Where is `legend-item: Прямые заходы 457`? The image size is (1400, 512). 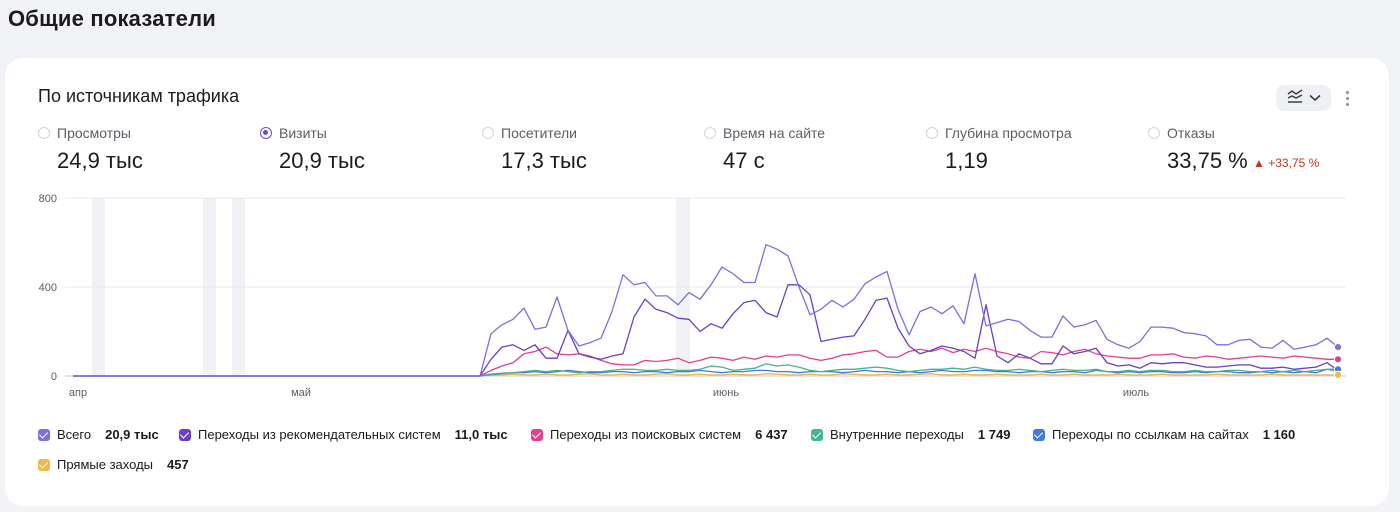
legend-item: Прямые заходы 457 is located at coordinates (113, 464).